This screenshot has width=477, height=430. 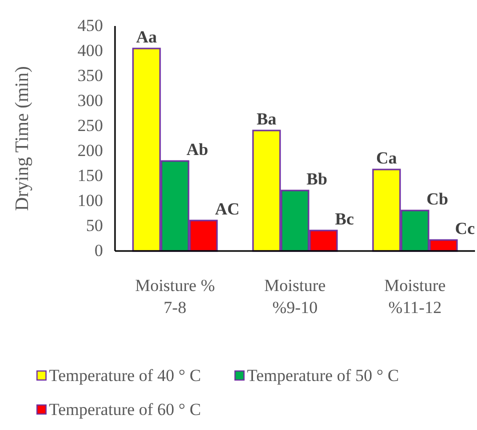 I want to click on annotation: Cc, so click(x=465, y=228).